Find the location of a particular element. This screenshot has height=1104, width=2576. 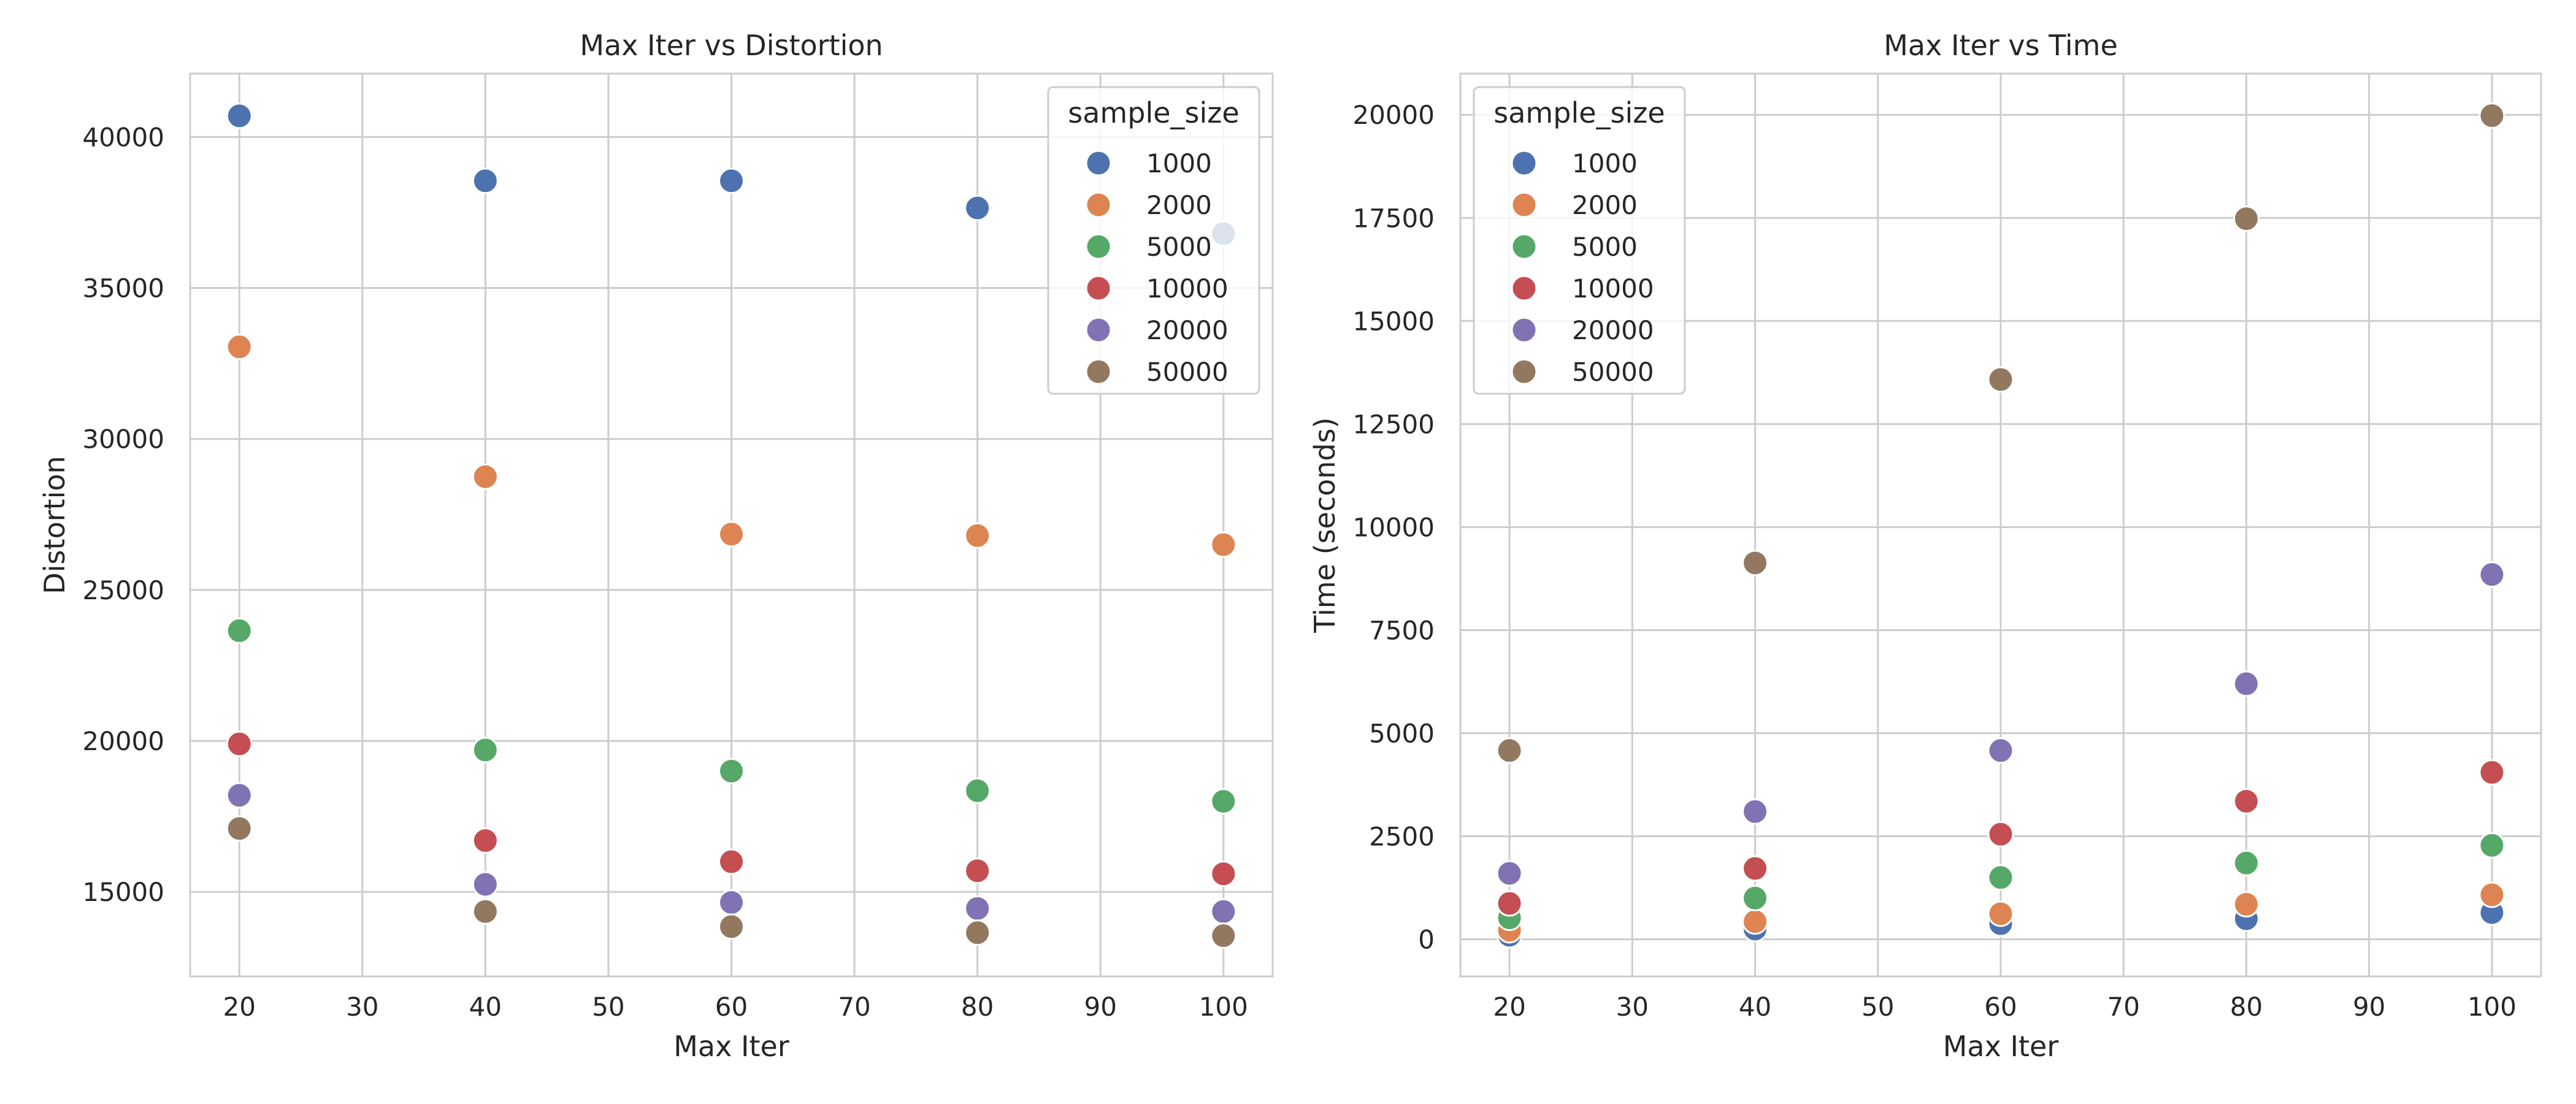

y-tick-label: 7500 is located at coordinates (1402, 630).